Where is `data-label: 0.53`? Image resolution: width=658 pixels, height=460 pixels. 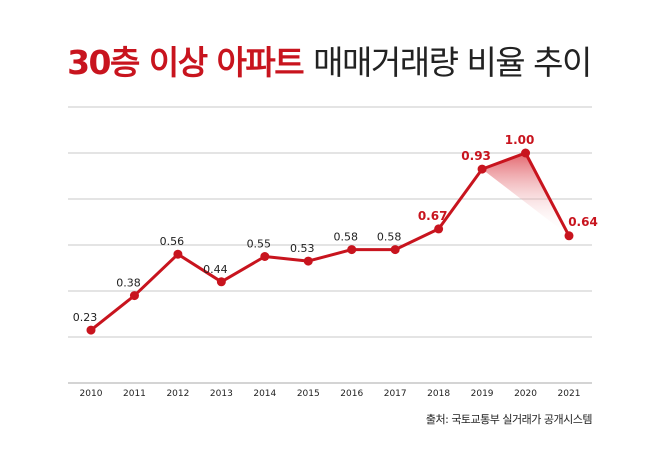 data-label: 0.53 is located at coordinates (302, 248).